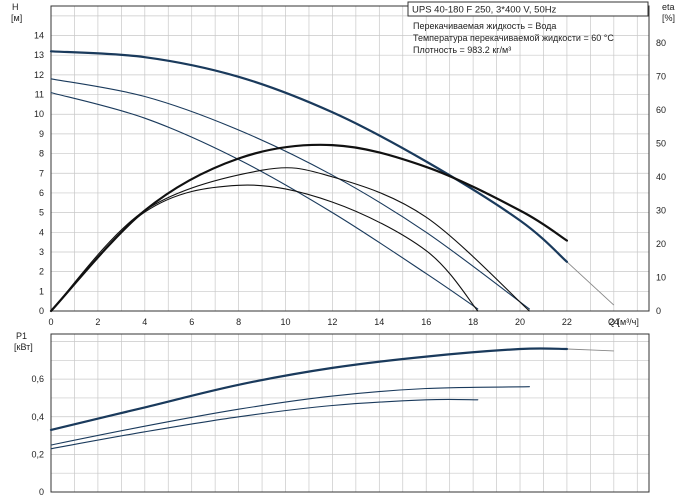 Image resolution: width=691 pixels, height=500 pixels. Describe the element at coordinates (623, 322) in the screenshot. I see `x-axis-label: Q [м³/ч]` at that location.